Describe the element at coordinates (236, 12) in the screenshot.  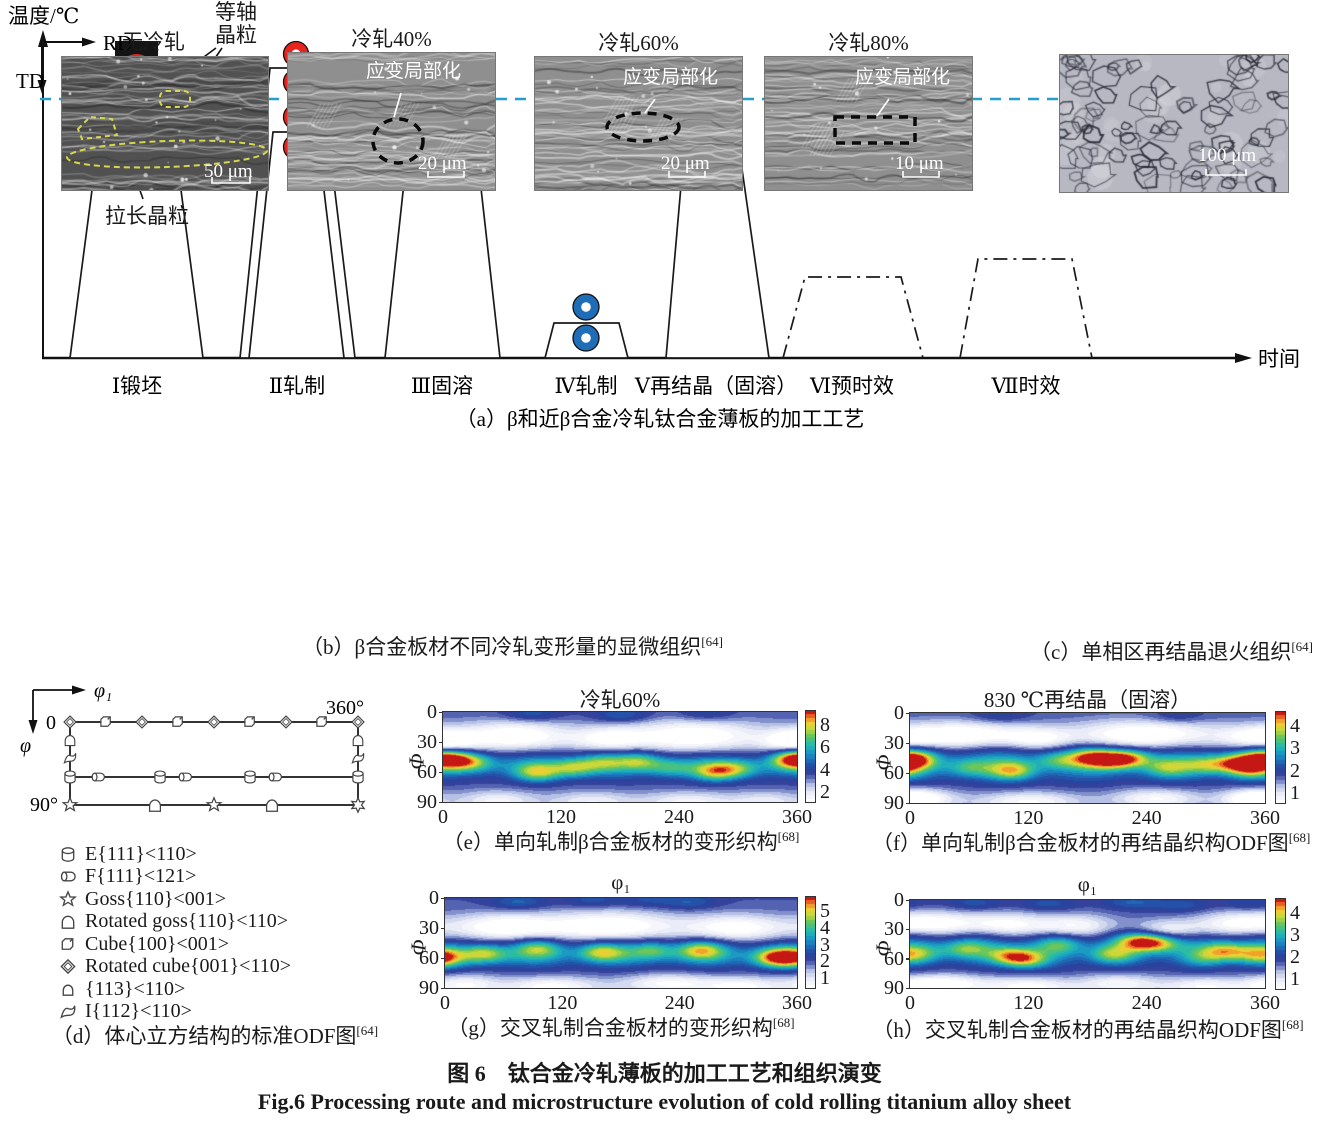
I see `annotation-equiaxed-line1: 等轴` at that location.